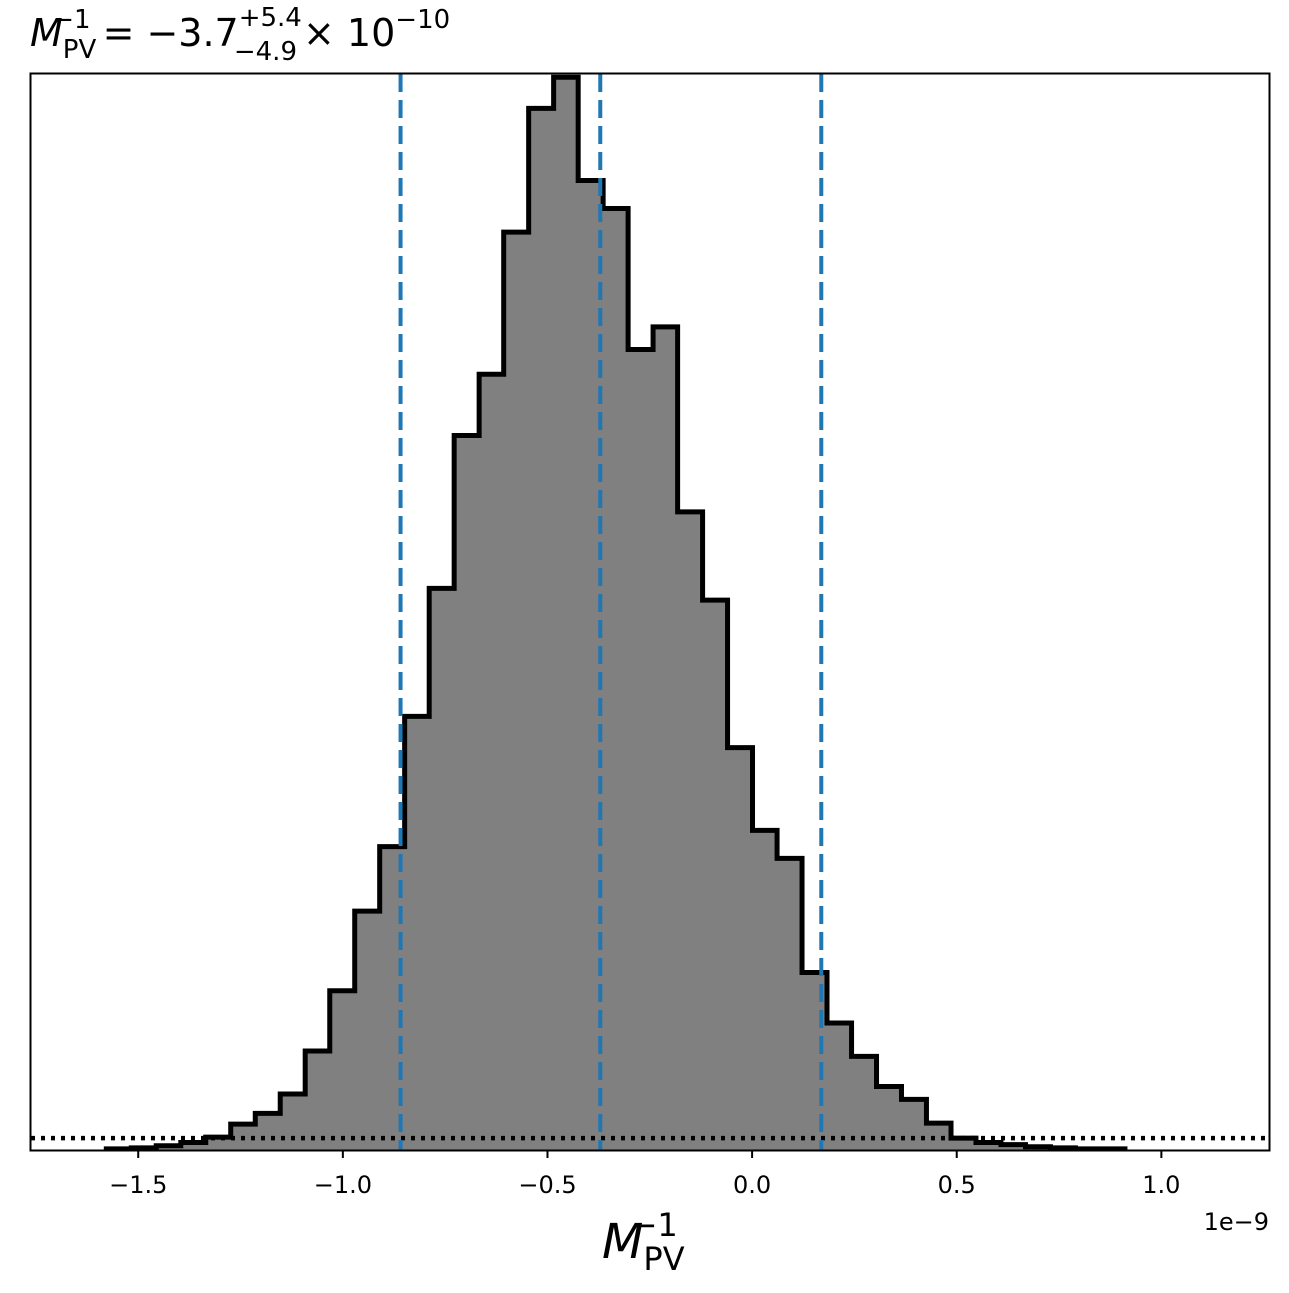 The height and width of the screenshot is (1293, 1289). What do you see at coordinates (349, 33) in the screenshot?
I see `title-multiplier: × 10` at bounding box center [349, 33].